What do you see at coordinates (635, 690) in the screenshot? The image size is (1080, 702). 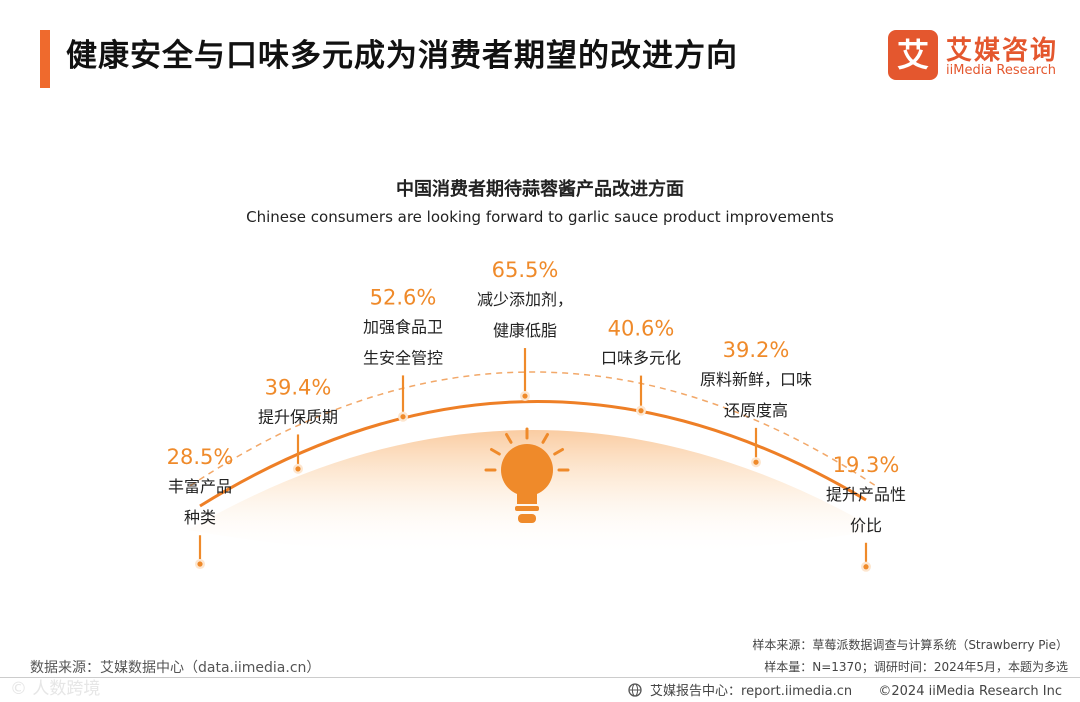 I see `globe-icon` at bounding box center [635, 690].